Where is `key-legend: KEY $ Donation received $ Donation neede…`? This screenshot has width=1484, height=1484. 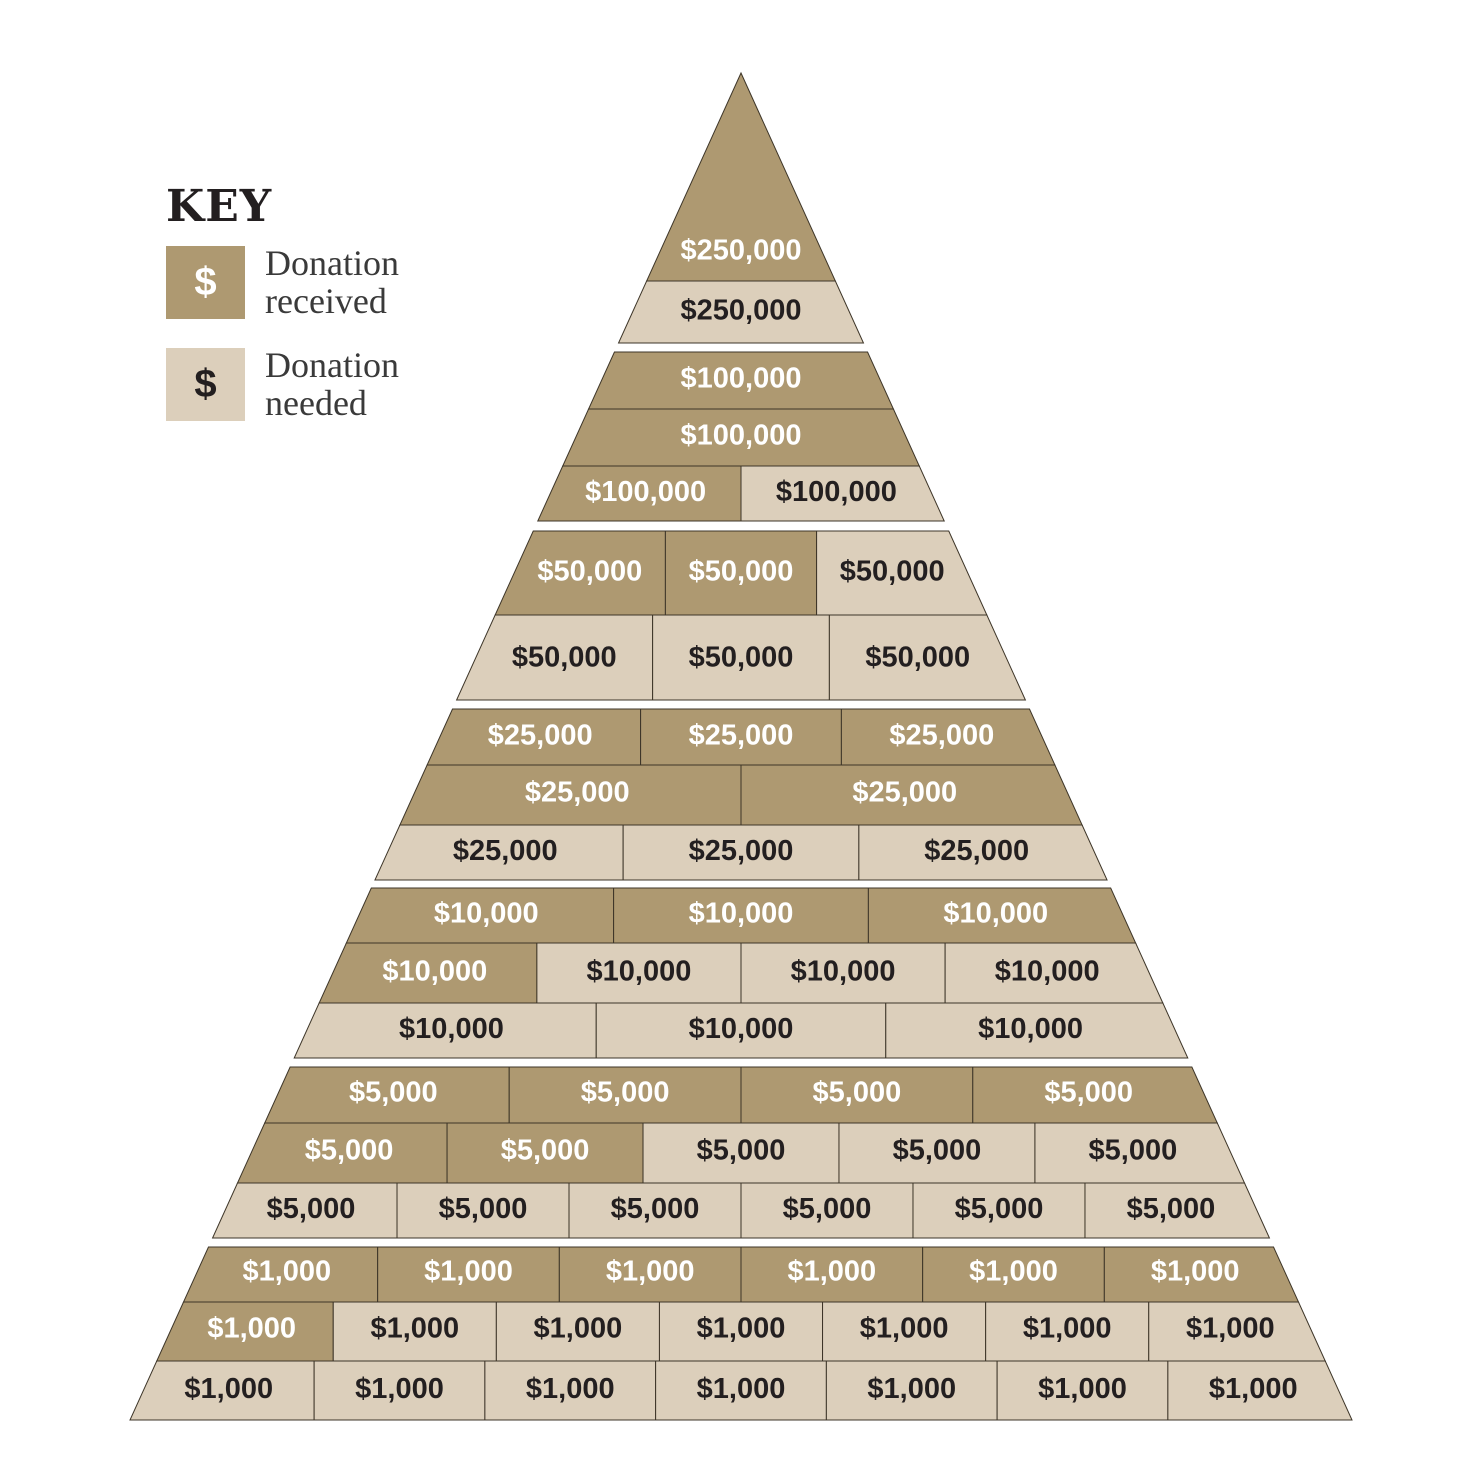
key-legend: KEY $ Donation received $ Donation neede… is located at coordinates (282, 315).